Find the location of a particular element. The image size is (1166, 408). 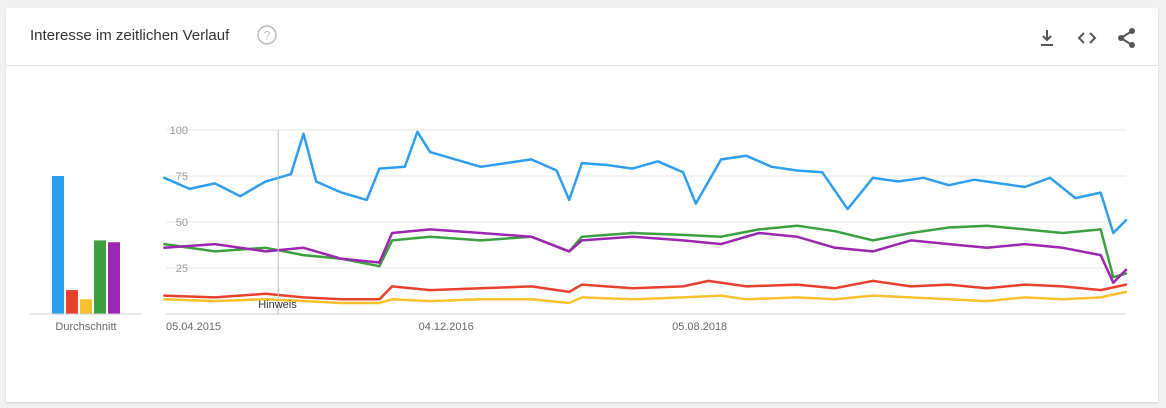

series-line-green is located at coordinates (645, 251).